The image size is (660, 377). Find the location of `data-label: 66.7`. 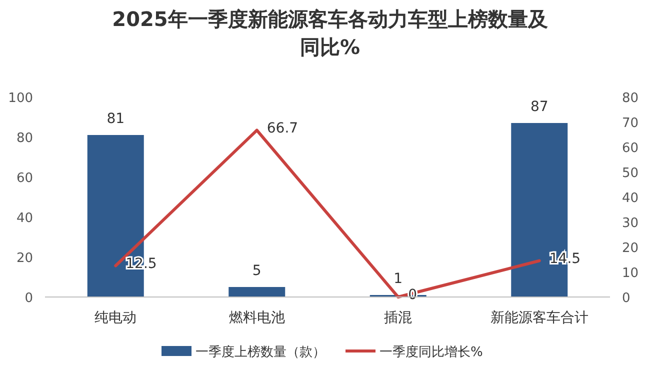

data-label: 66.7 is located at coordinates (282, 128).